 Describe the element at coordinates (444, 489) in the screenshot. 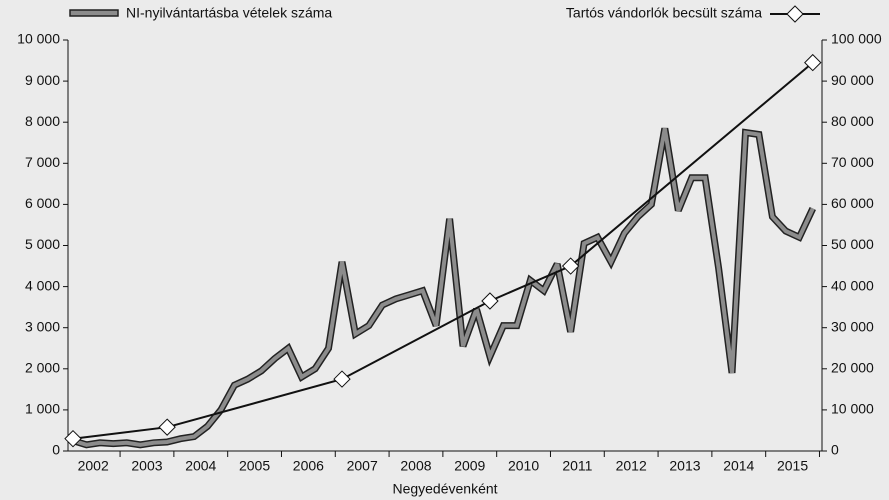

I see `x-axis-title: Negyedévenként` at that location.